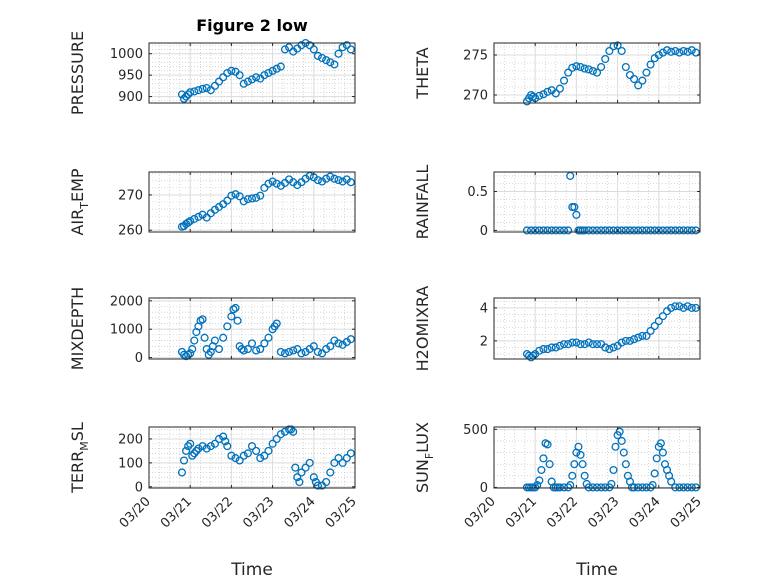 The width and height of the screenshot is (778, 583). Describe the element at coordinates (484, 341) in the screenshot. I see `y-tick-label: 2` at that location.